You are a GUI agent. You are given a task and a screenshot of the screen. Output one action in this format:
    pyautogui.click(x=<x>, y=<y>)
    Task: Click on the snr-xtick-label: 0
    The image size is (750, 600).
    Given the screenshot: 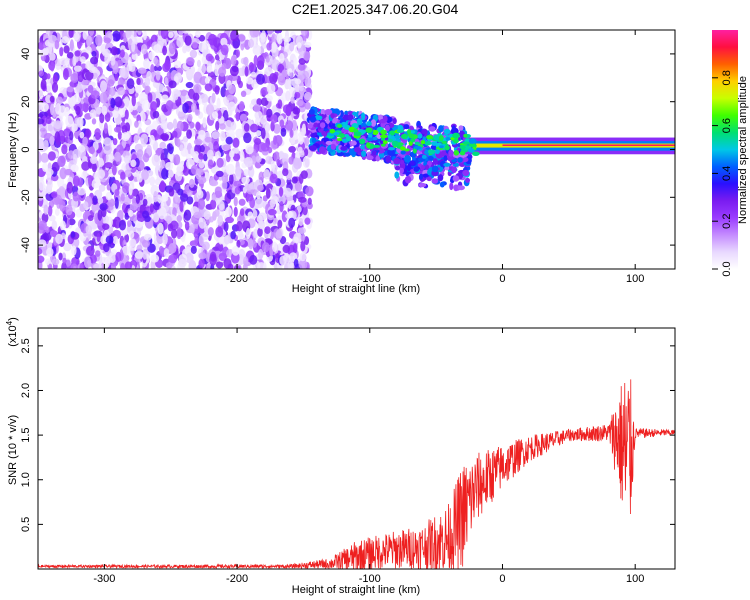 What is the action you would take?
    pyautogui.click(x=502, y=579)
    